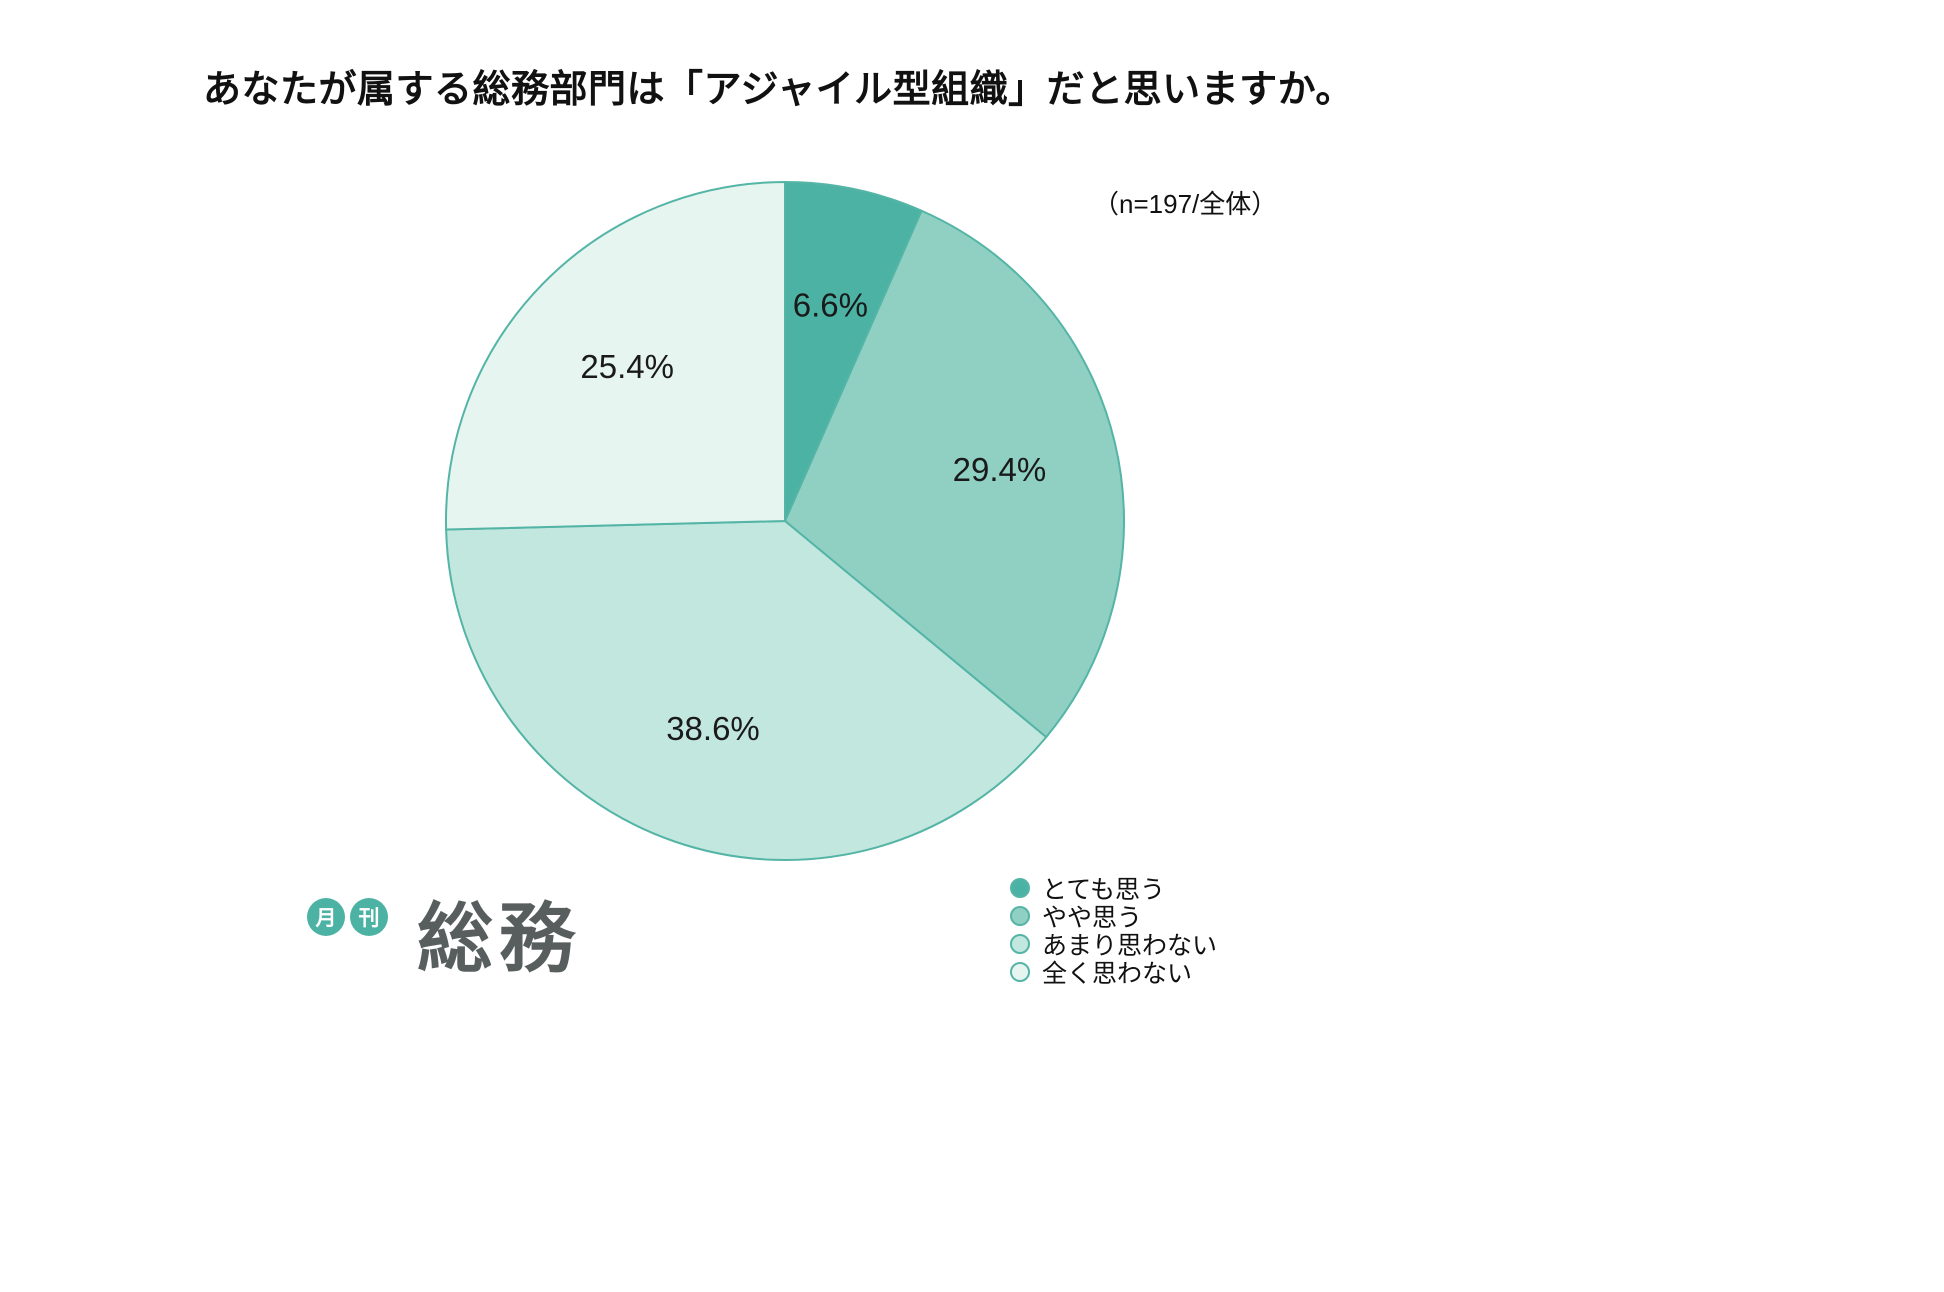 This screenshot has width=1944, height=1292. What do you see at coordinates (1130, 946) in the screenshot?
I see `legend-label: あまり思わない` at bounding box center [1130, 946].